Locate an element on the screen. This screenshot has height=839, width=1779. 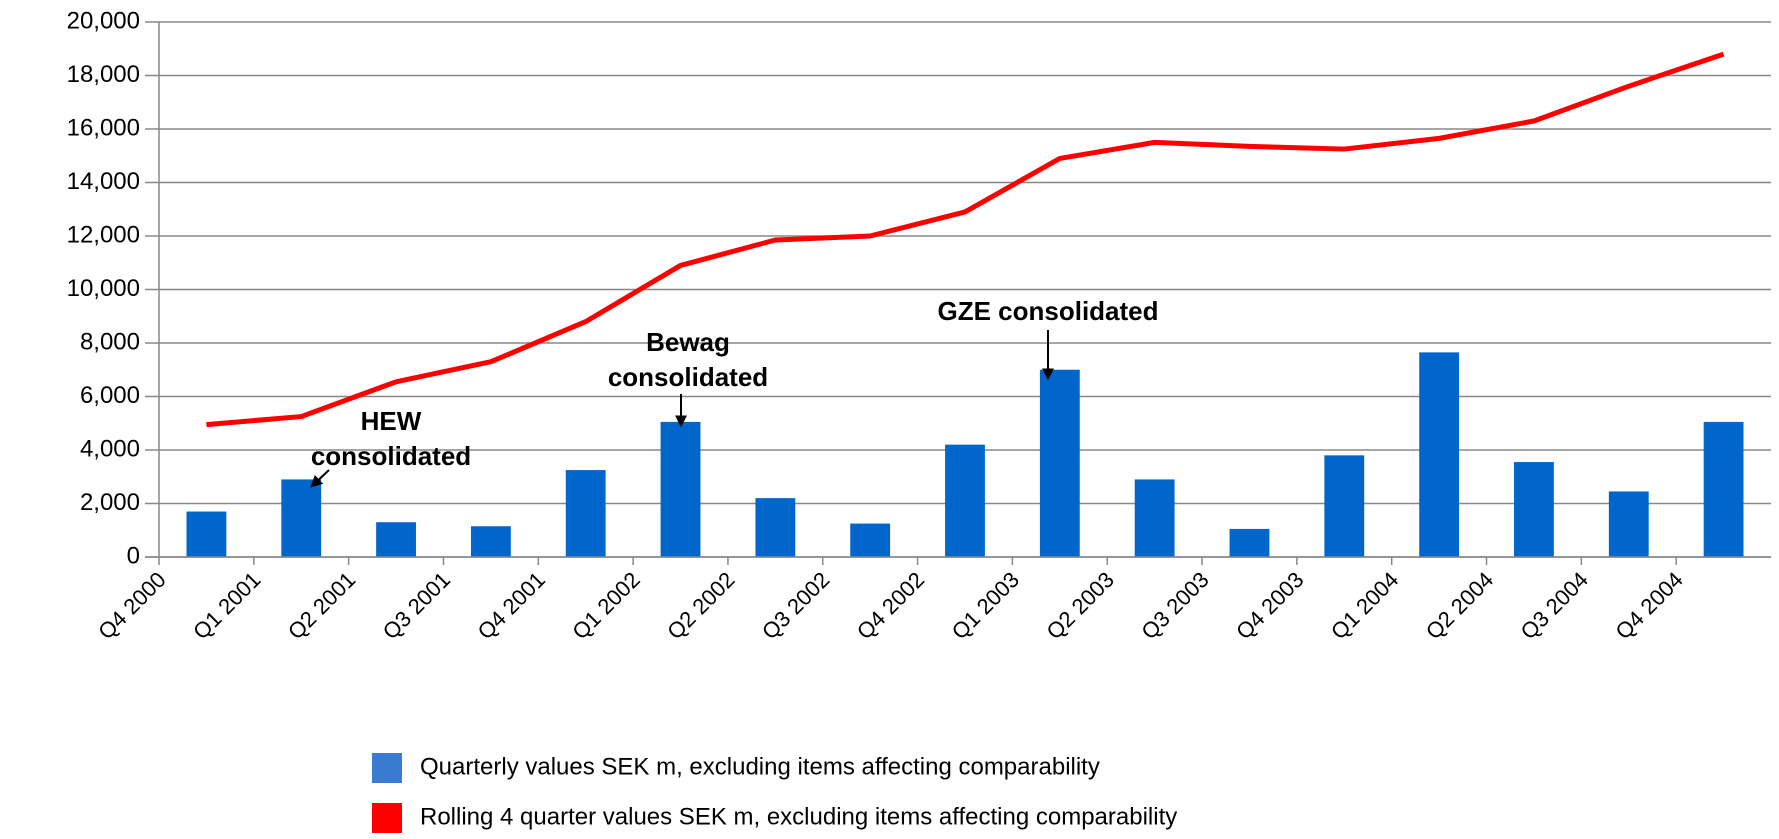
y-tick-label: 4,000 is located at coordinates (110, 448).